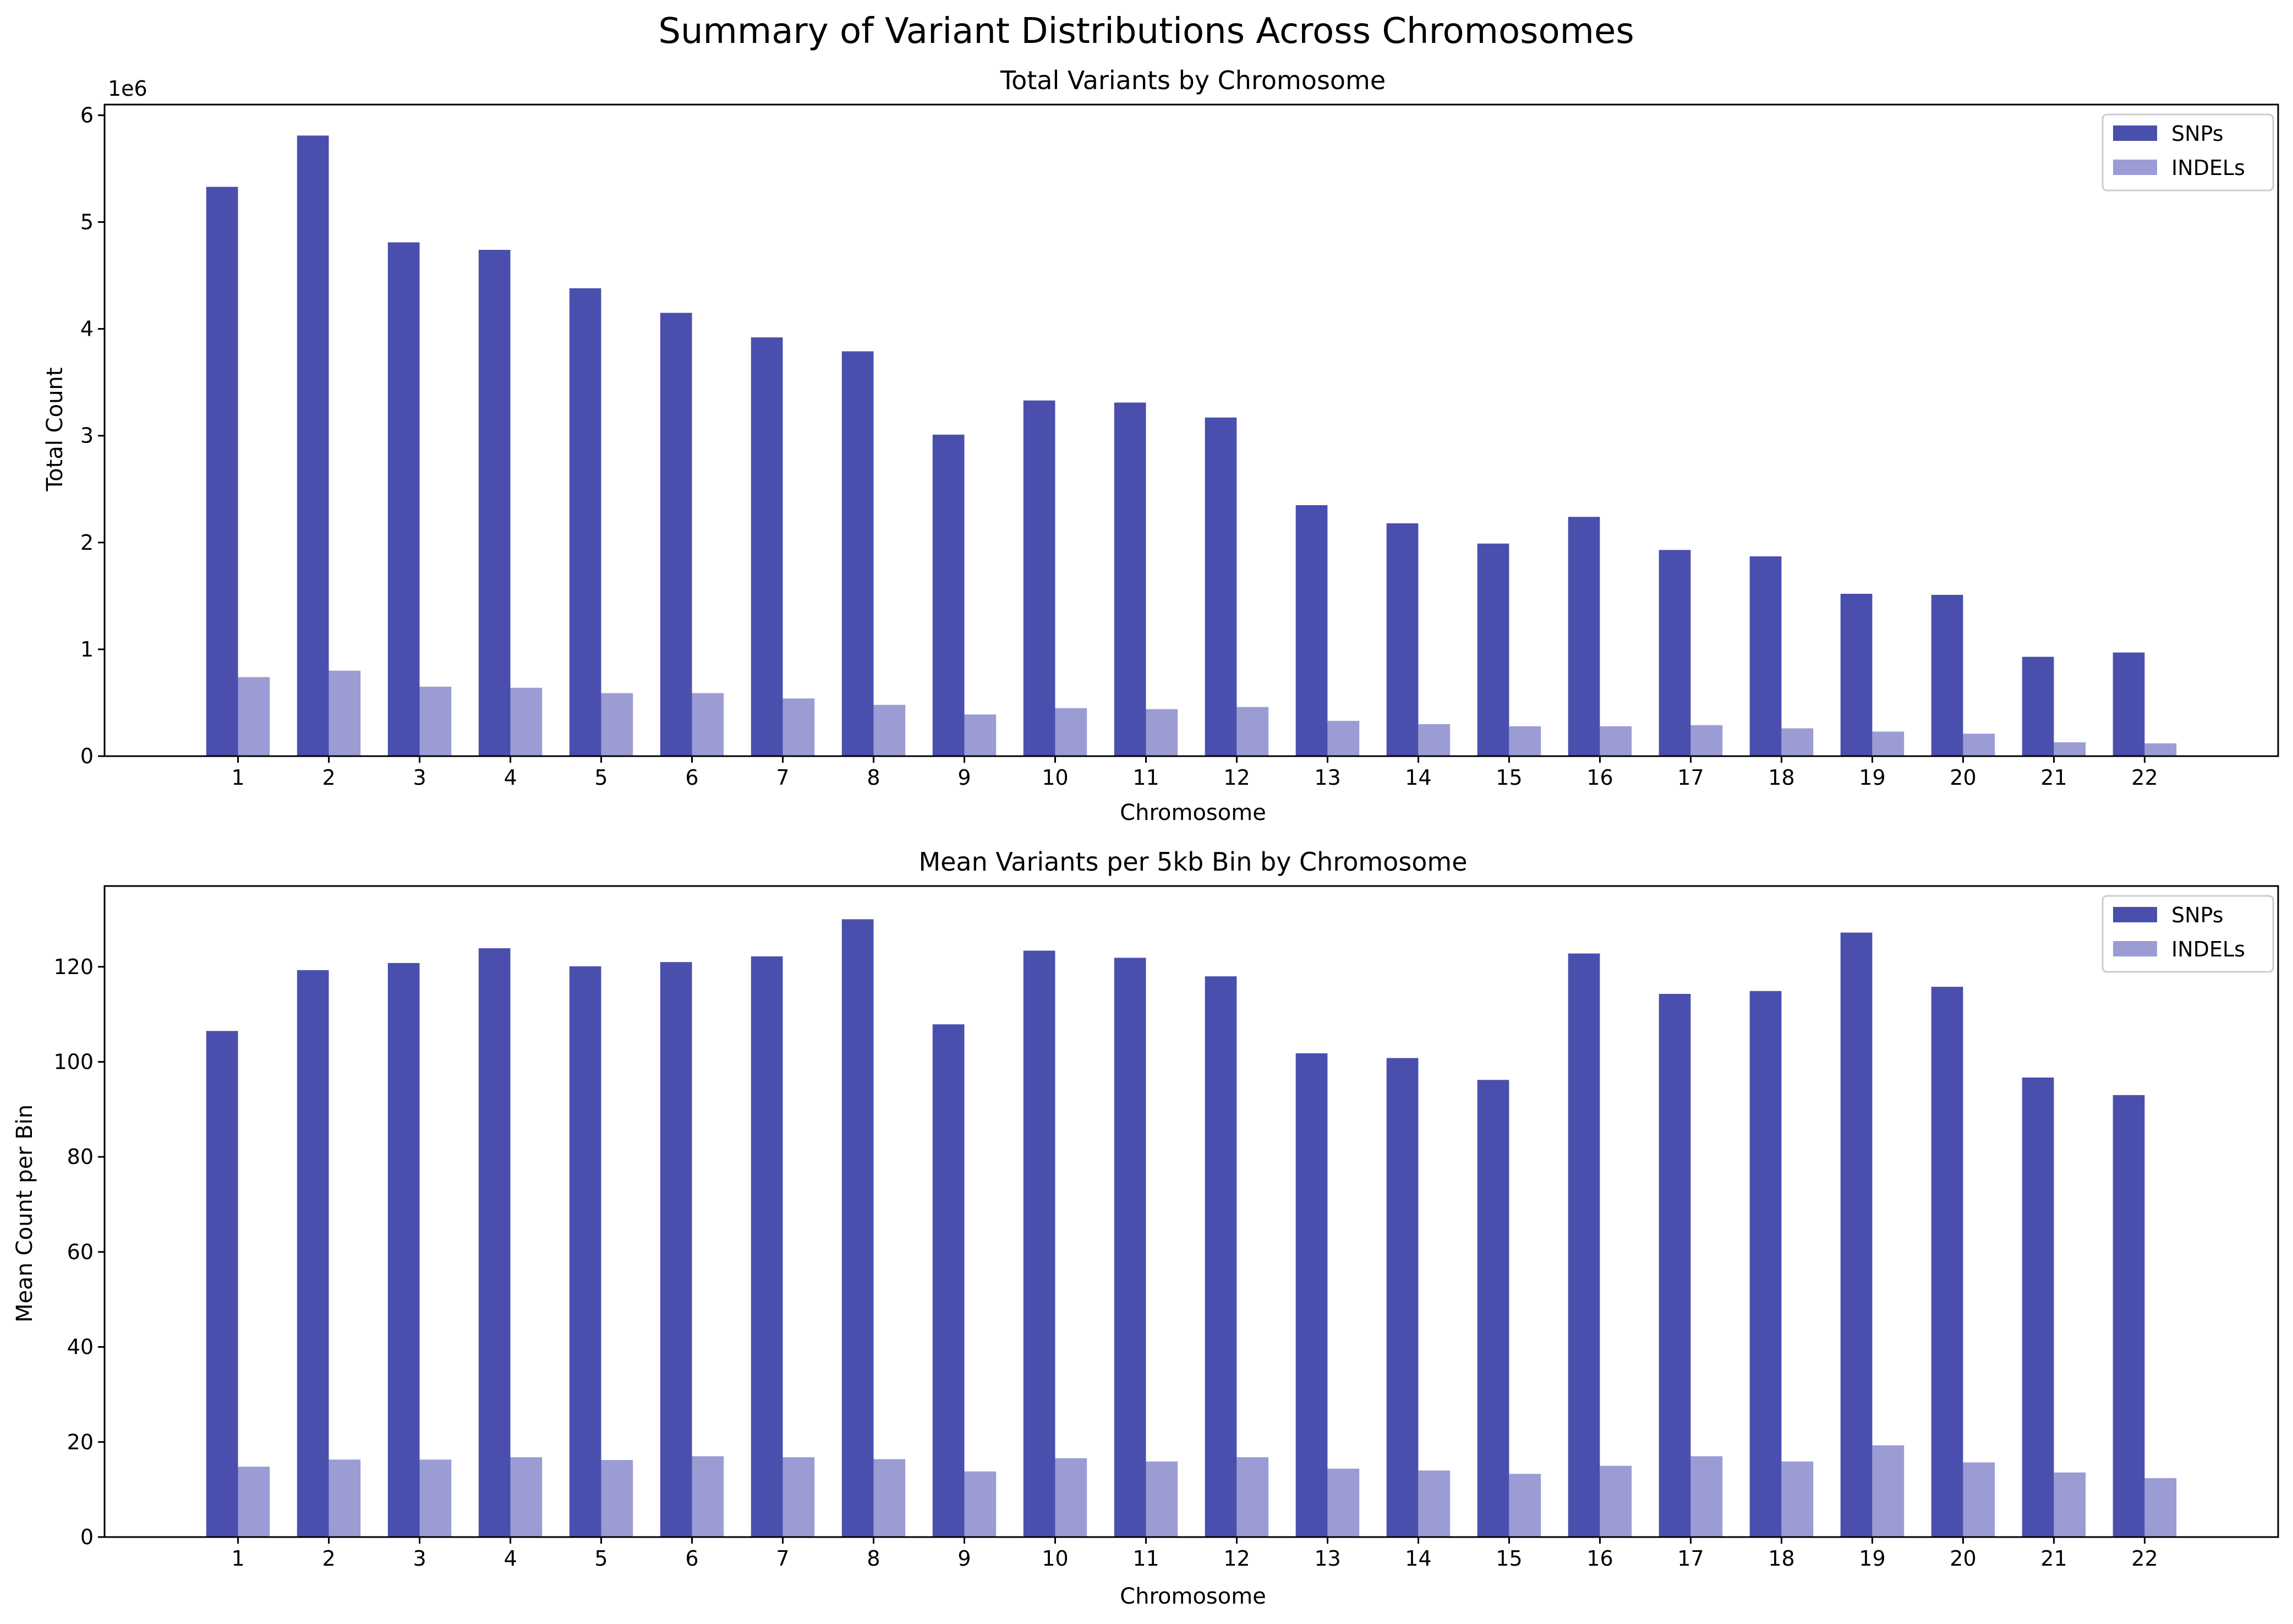 This screenshot has width=2293, height=1624. Describe the element at coordinates (601, 777) in the screenshot. I see `x-tick-label: 5` at that location.